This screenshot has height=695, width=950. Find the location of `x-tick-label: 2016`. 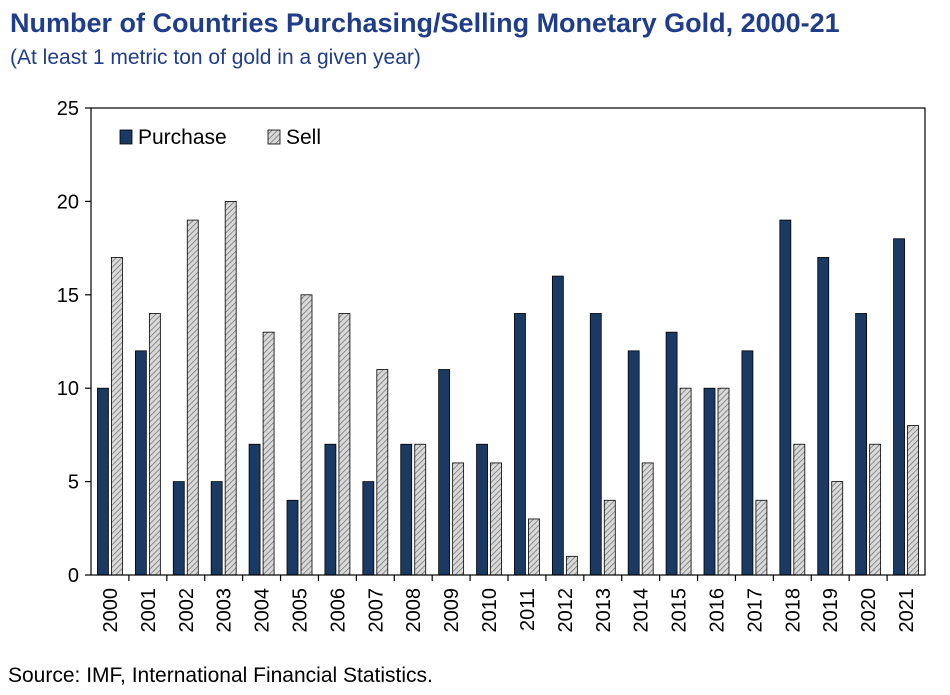

x-tick-label: 2016 is located at coordinates (718, 610).